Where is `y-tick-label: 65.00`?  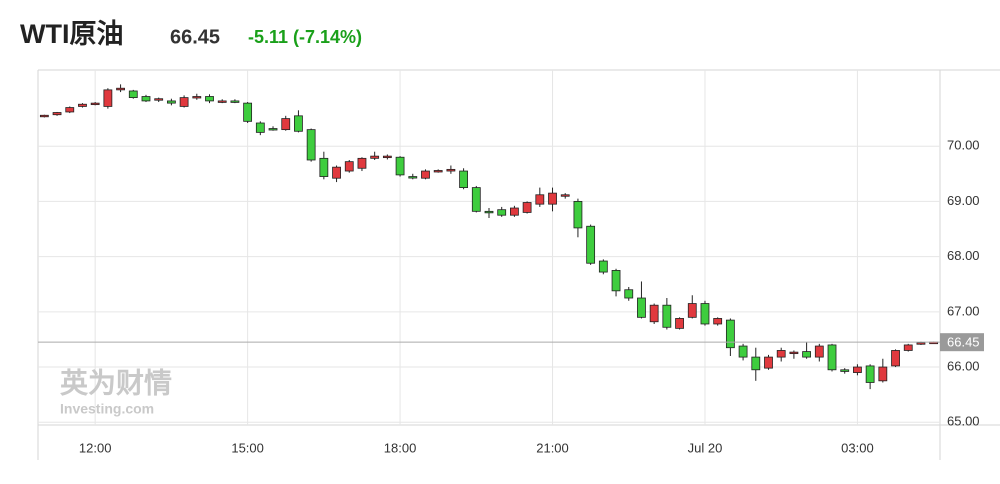
y-tick-label: 65.00 is located at coordinates (963, 421).